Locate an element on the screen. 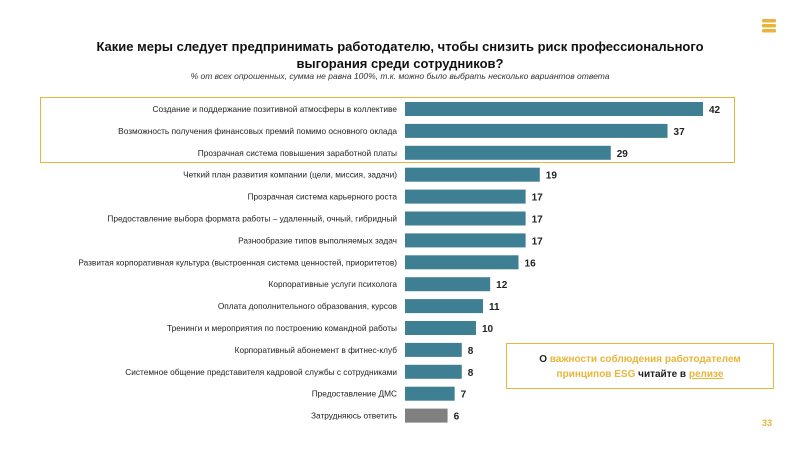  category-label: Разнообразие типов выполняемых задач is located at coordinates (317, 240).